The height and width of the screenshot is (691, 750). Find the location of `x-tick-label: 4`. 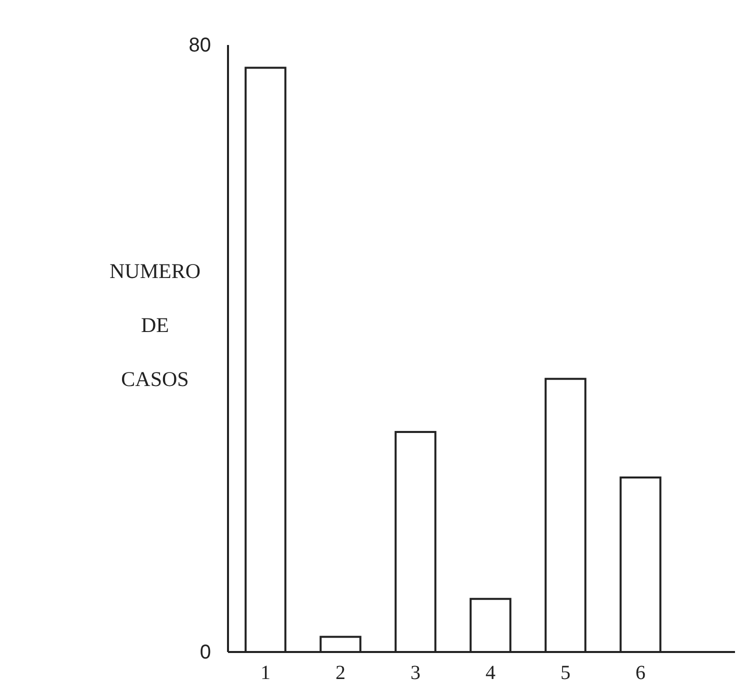

x-tick-label: 4 is located at coordinates (491, 673).